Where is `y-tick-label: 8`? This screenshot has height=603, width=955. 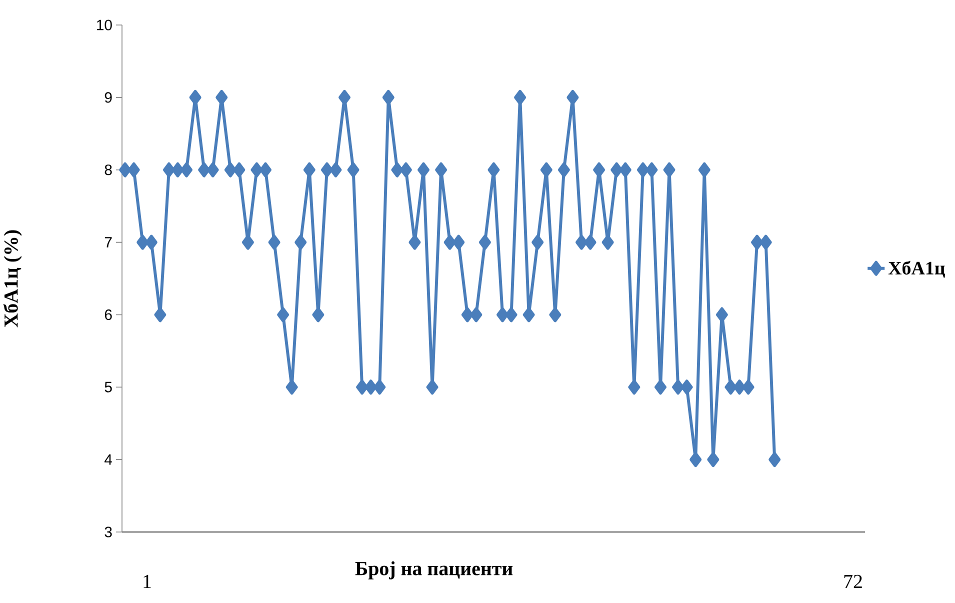
y-tick-label: 8 is located at coordinates (108, 170).